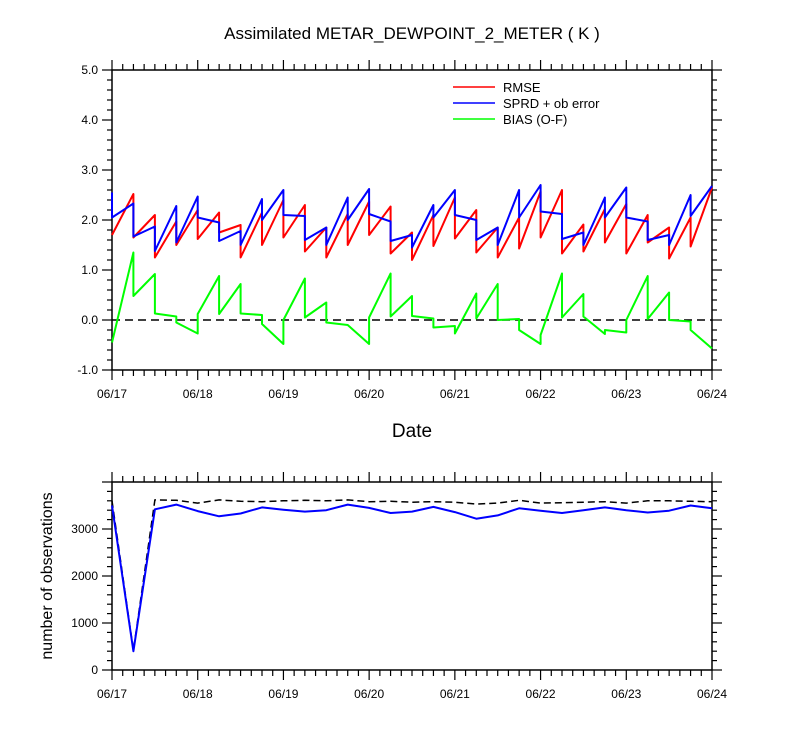 The width and height of the screenshot is (800, 750). What do you see at coordinates (89, 170) in the screenshot?
I see `y-tick-label: 3.0` at bounding box center [89, 170].